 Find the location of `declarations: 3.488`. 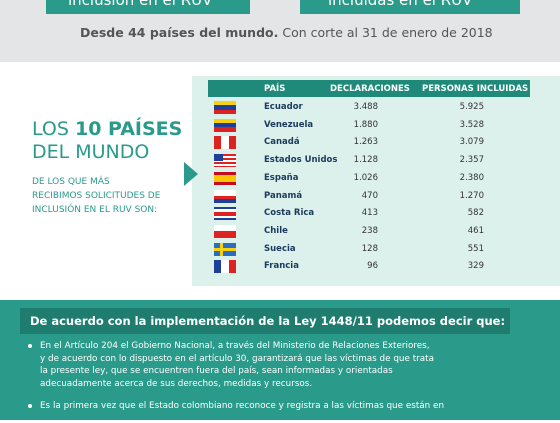

declarations: 3.488 is located at coordinates (365, 107).